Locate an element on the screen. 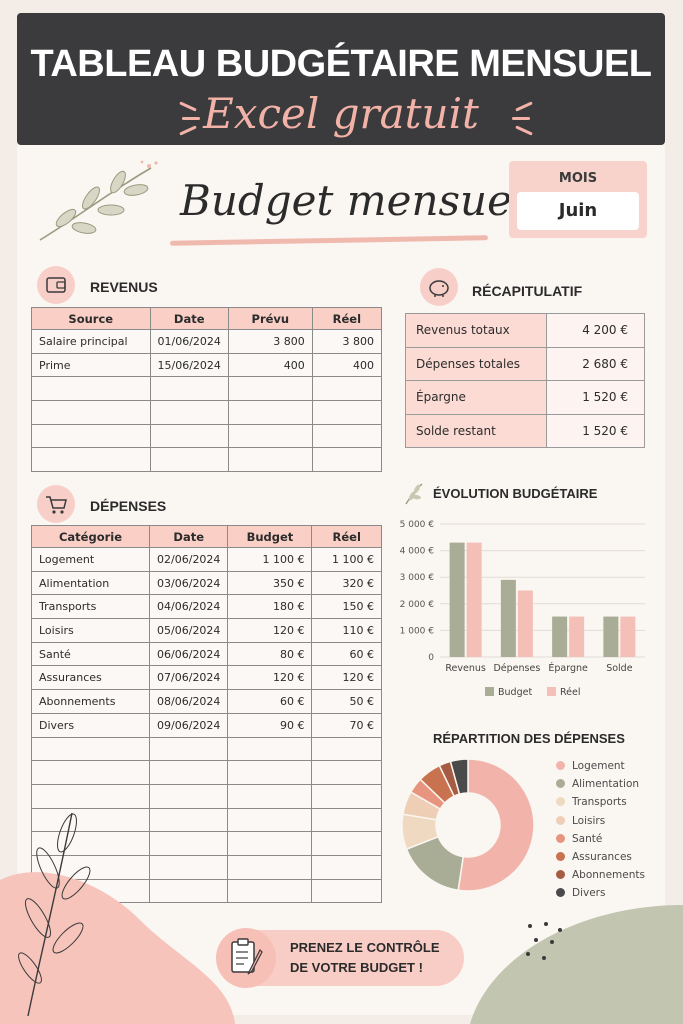  table-row: Abonnements 08/06/2024 60 €50 € is located at coordinates (206, 701).